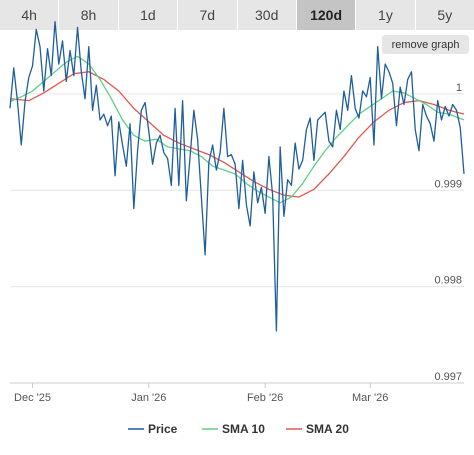 This screenshot has height=455, width=474. Describe the element at coordinates (243, 429) in the screenshot. I see `legend-label: SMA 10` at that location.